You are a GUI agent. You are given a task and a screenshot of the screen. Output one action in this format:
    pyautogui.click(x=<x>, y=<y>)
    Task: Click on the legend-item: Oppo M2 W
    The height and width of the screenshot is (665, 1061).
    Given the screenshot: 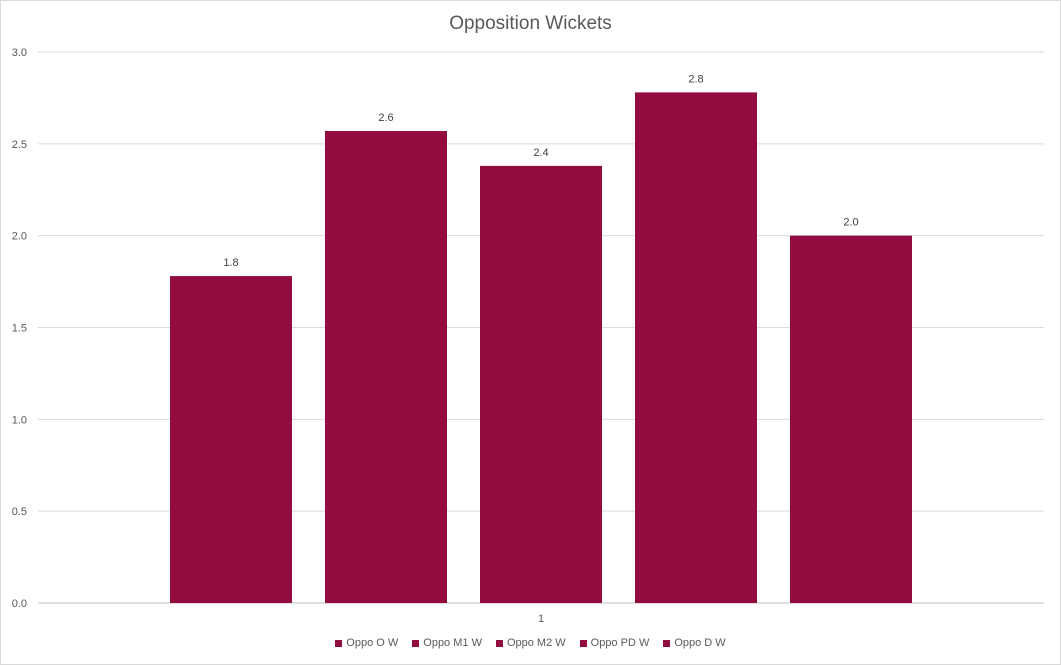 What is the action you would take?
    pyautogui.click(x=530, y=643)
    